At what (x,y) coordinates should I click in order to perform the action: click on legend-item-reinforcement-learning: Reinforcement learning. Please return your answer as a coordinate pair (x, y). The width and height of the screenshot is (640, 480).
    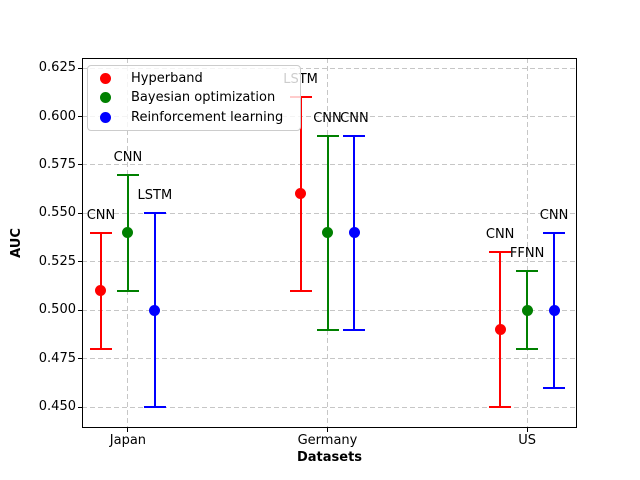
    Looking at the image, I should click on (196, 117).